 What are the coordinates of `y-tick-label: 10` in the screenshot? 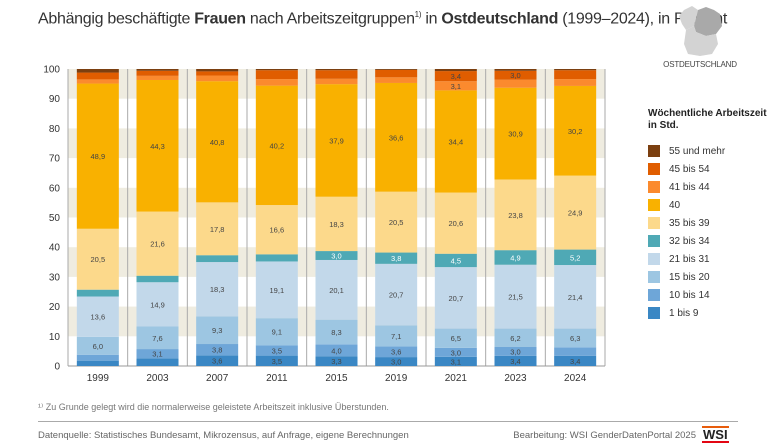 It's located at (55, 337).